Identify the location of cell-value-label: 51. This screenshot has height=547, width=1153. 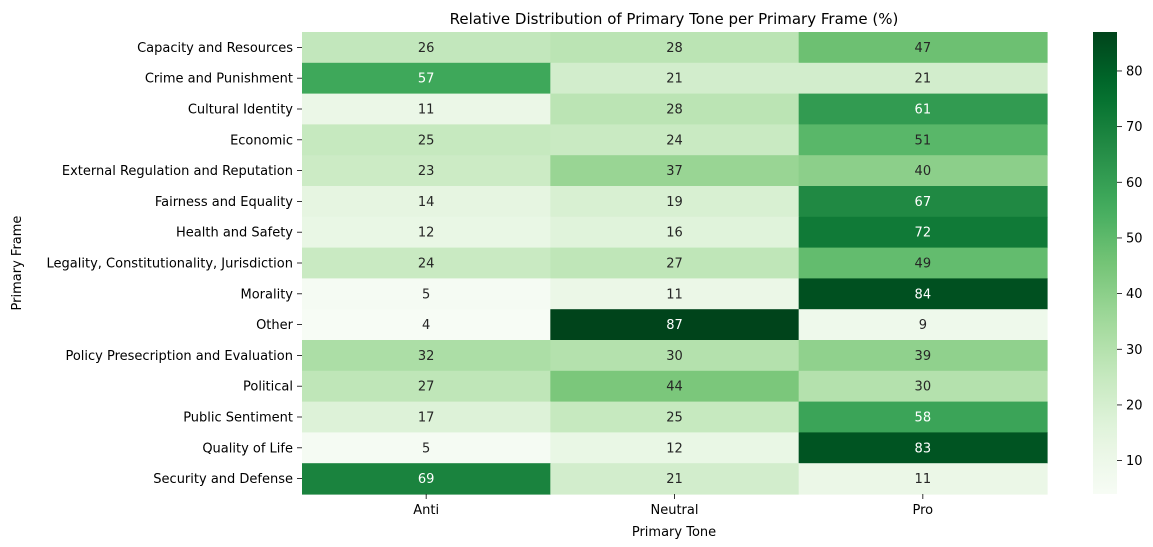
(923, 140).